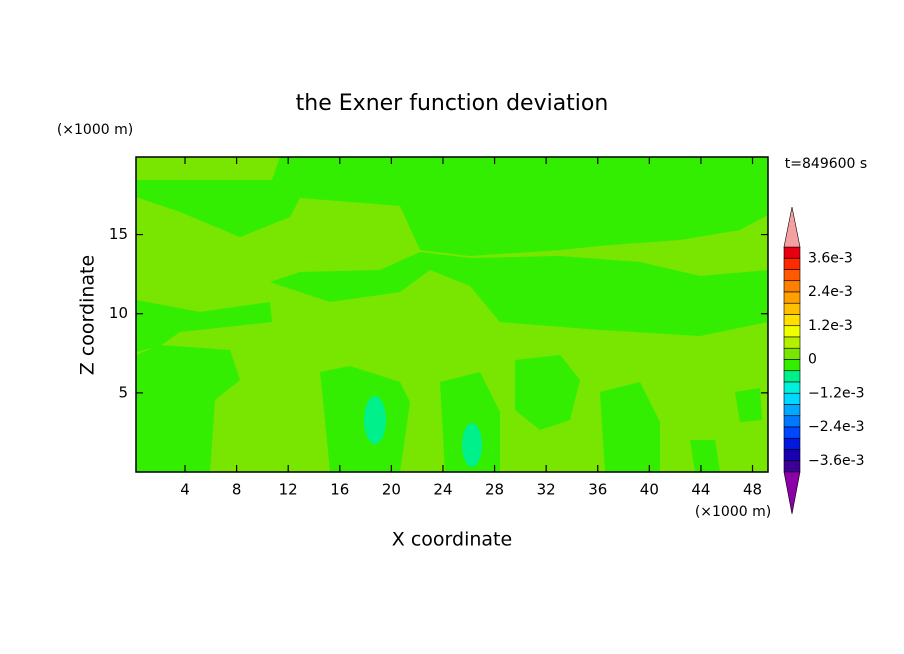 This screenshot has width=904, height=654. I want to click on x-unit: (×1000 m), so click(733, 512).